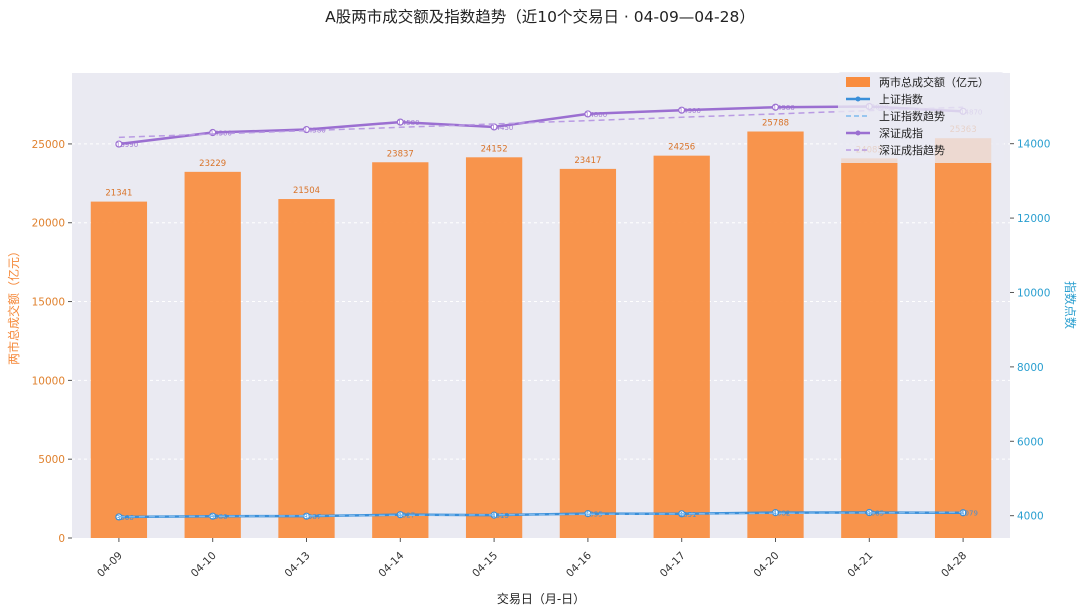 This screenshot has width=1080, height=613. I want to click on y-axis-right-label: 指数点数, so click(1070, 305).